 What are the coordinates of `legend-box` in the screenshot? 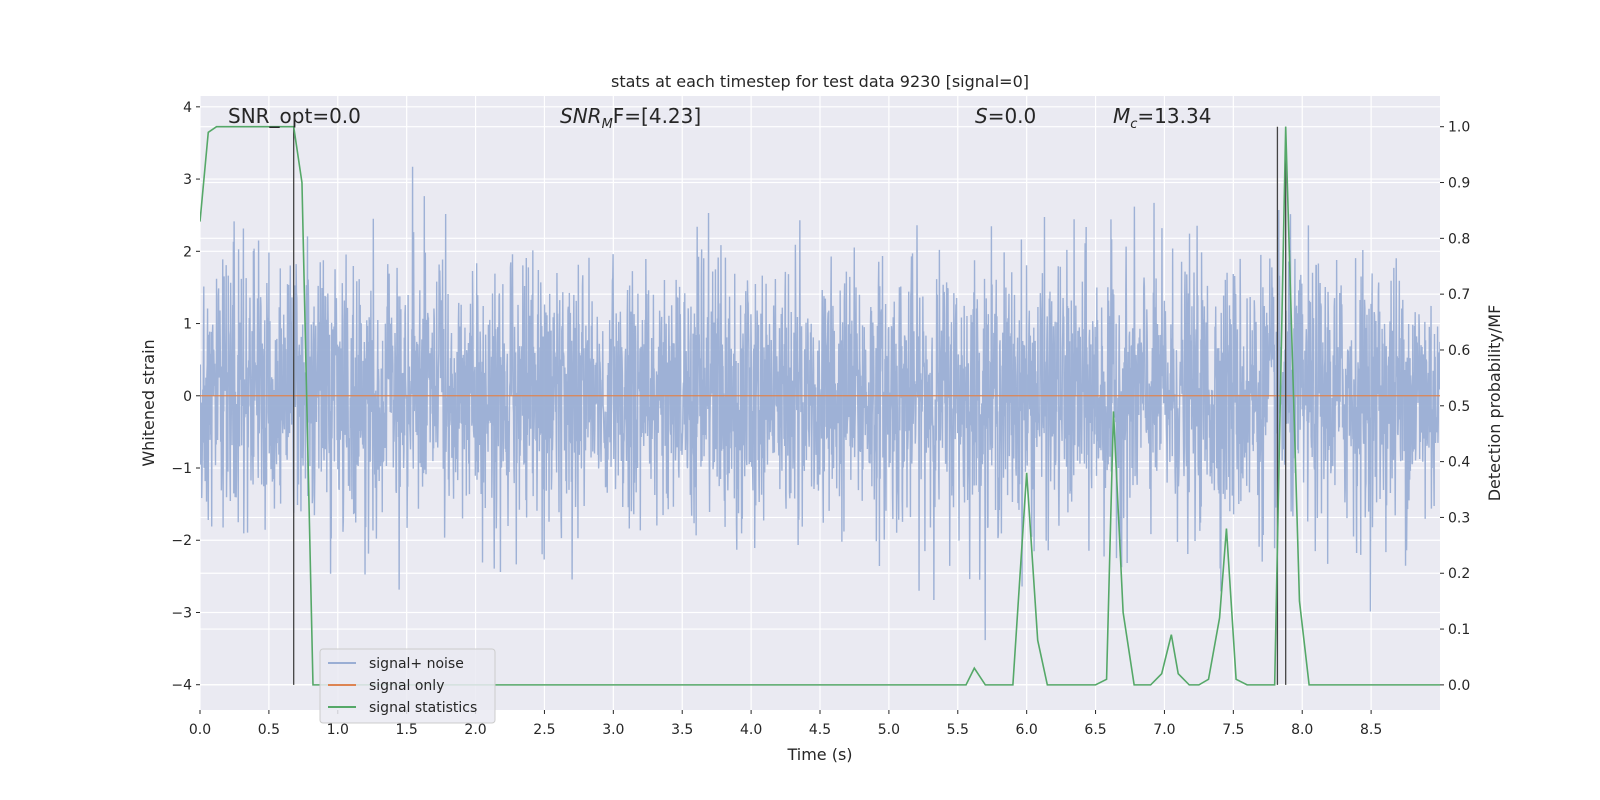 It's located at (407, 686).